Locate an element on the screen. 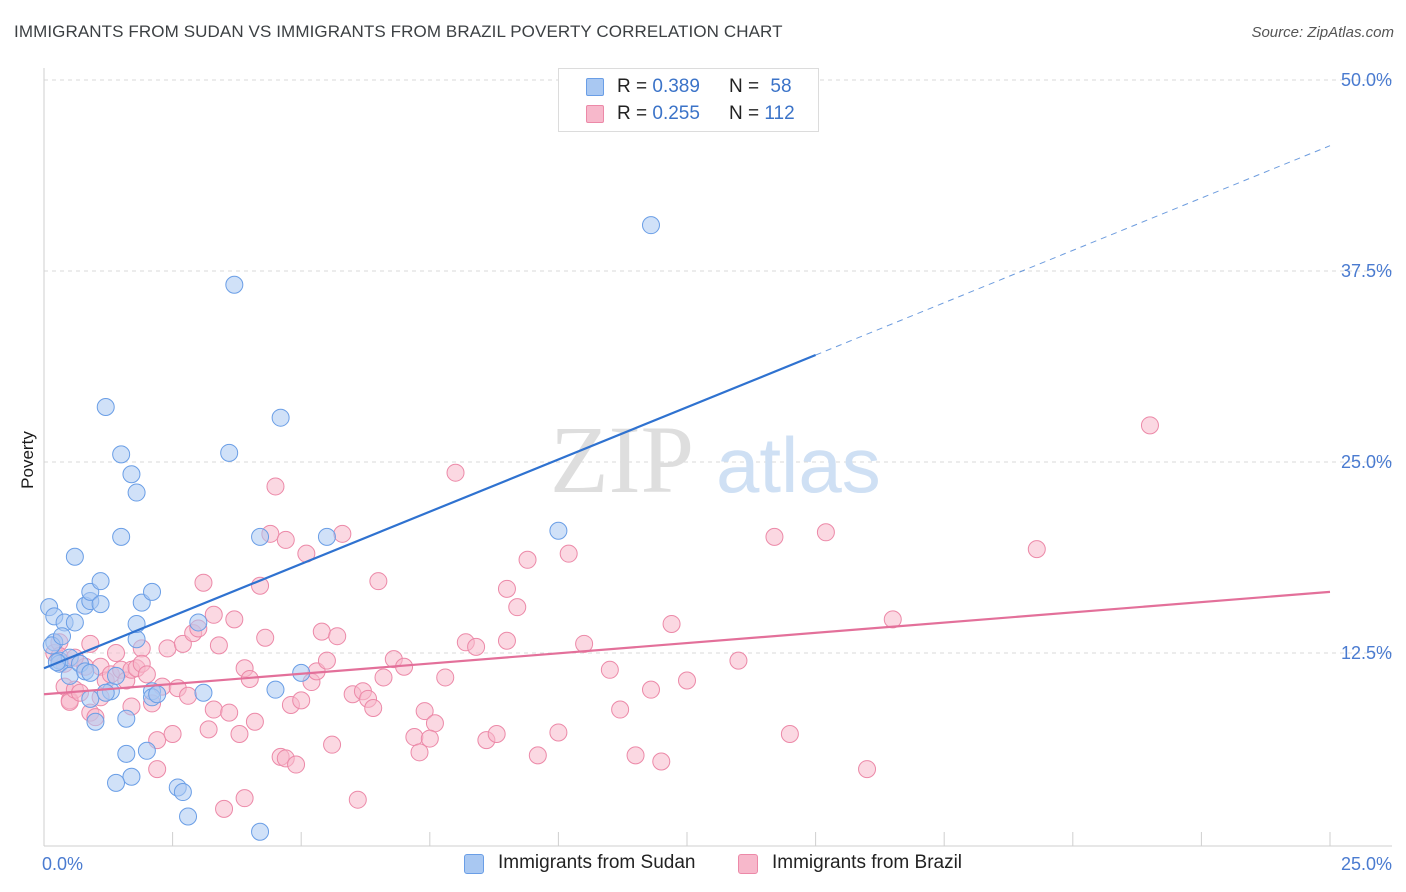 This screenshot has height=892, width=1406. legend-n-label: N = is located at coordinates (747, 113).